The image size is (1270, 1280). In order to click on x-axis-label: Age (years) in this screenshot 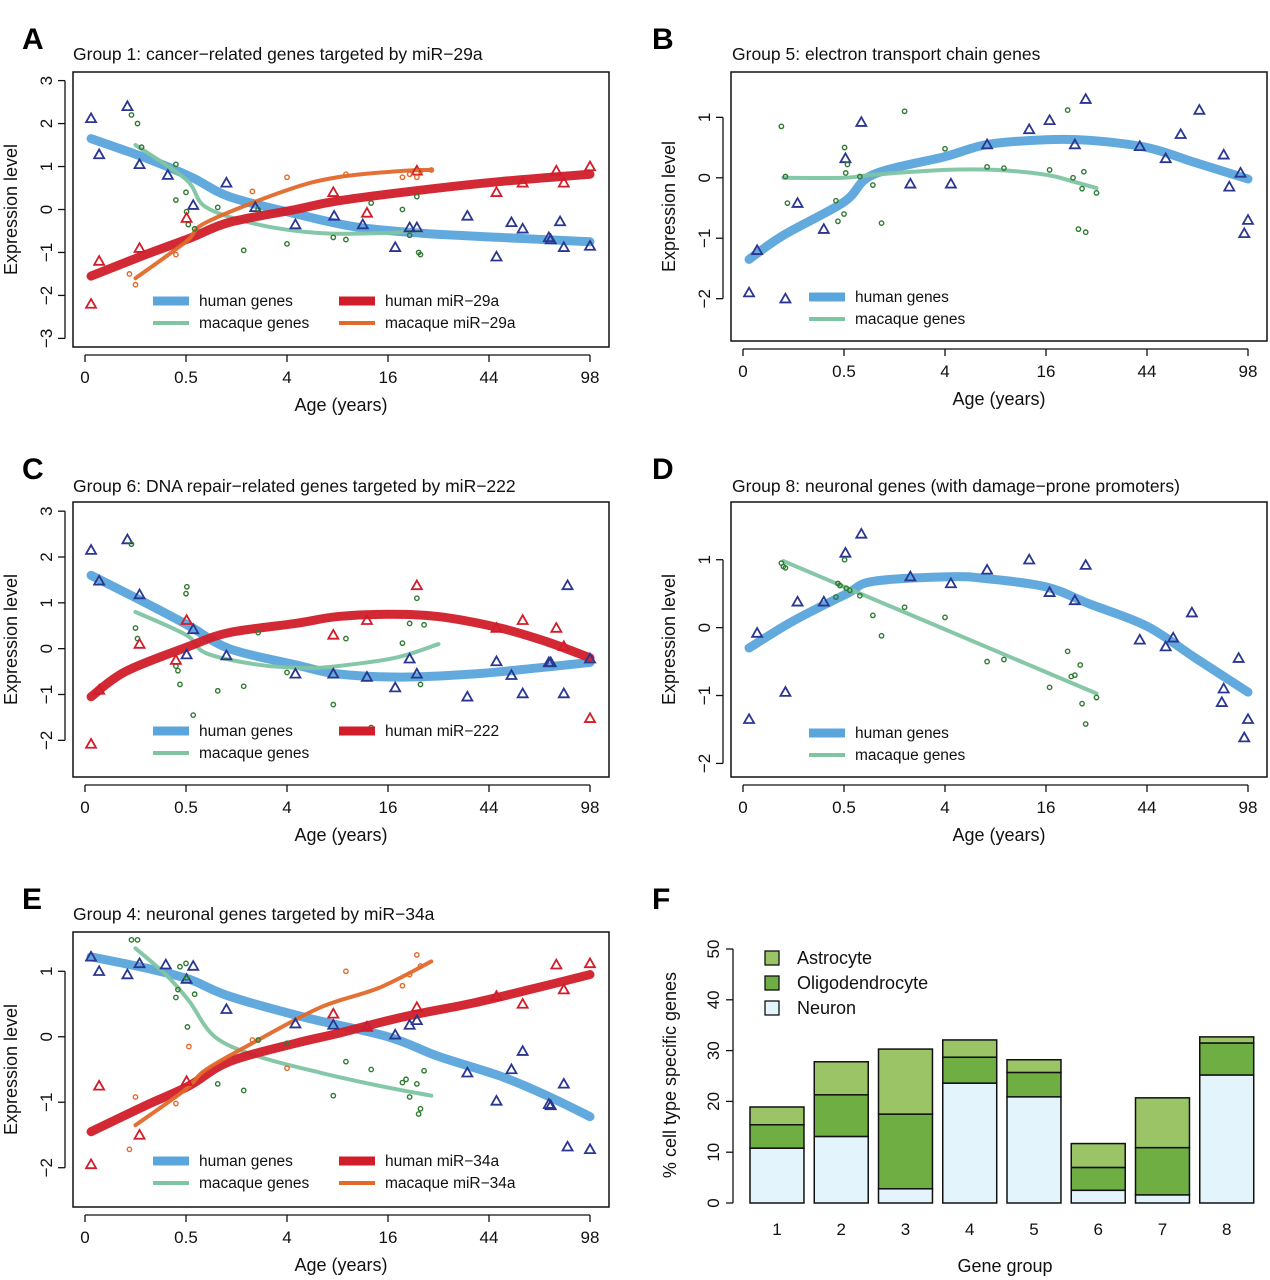, I will do `click(998, 835)`.